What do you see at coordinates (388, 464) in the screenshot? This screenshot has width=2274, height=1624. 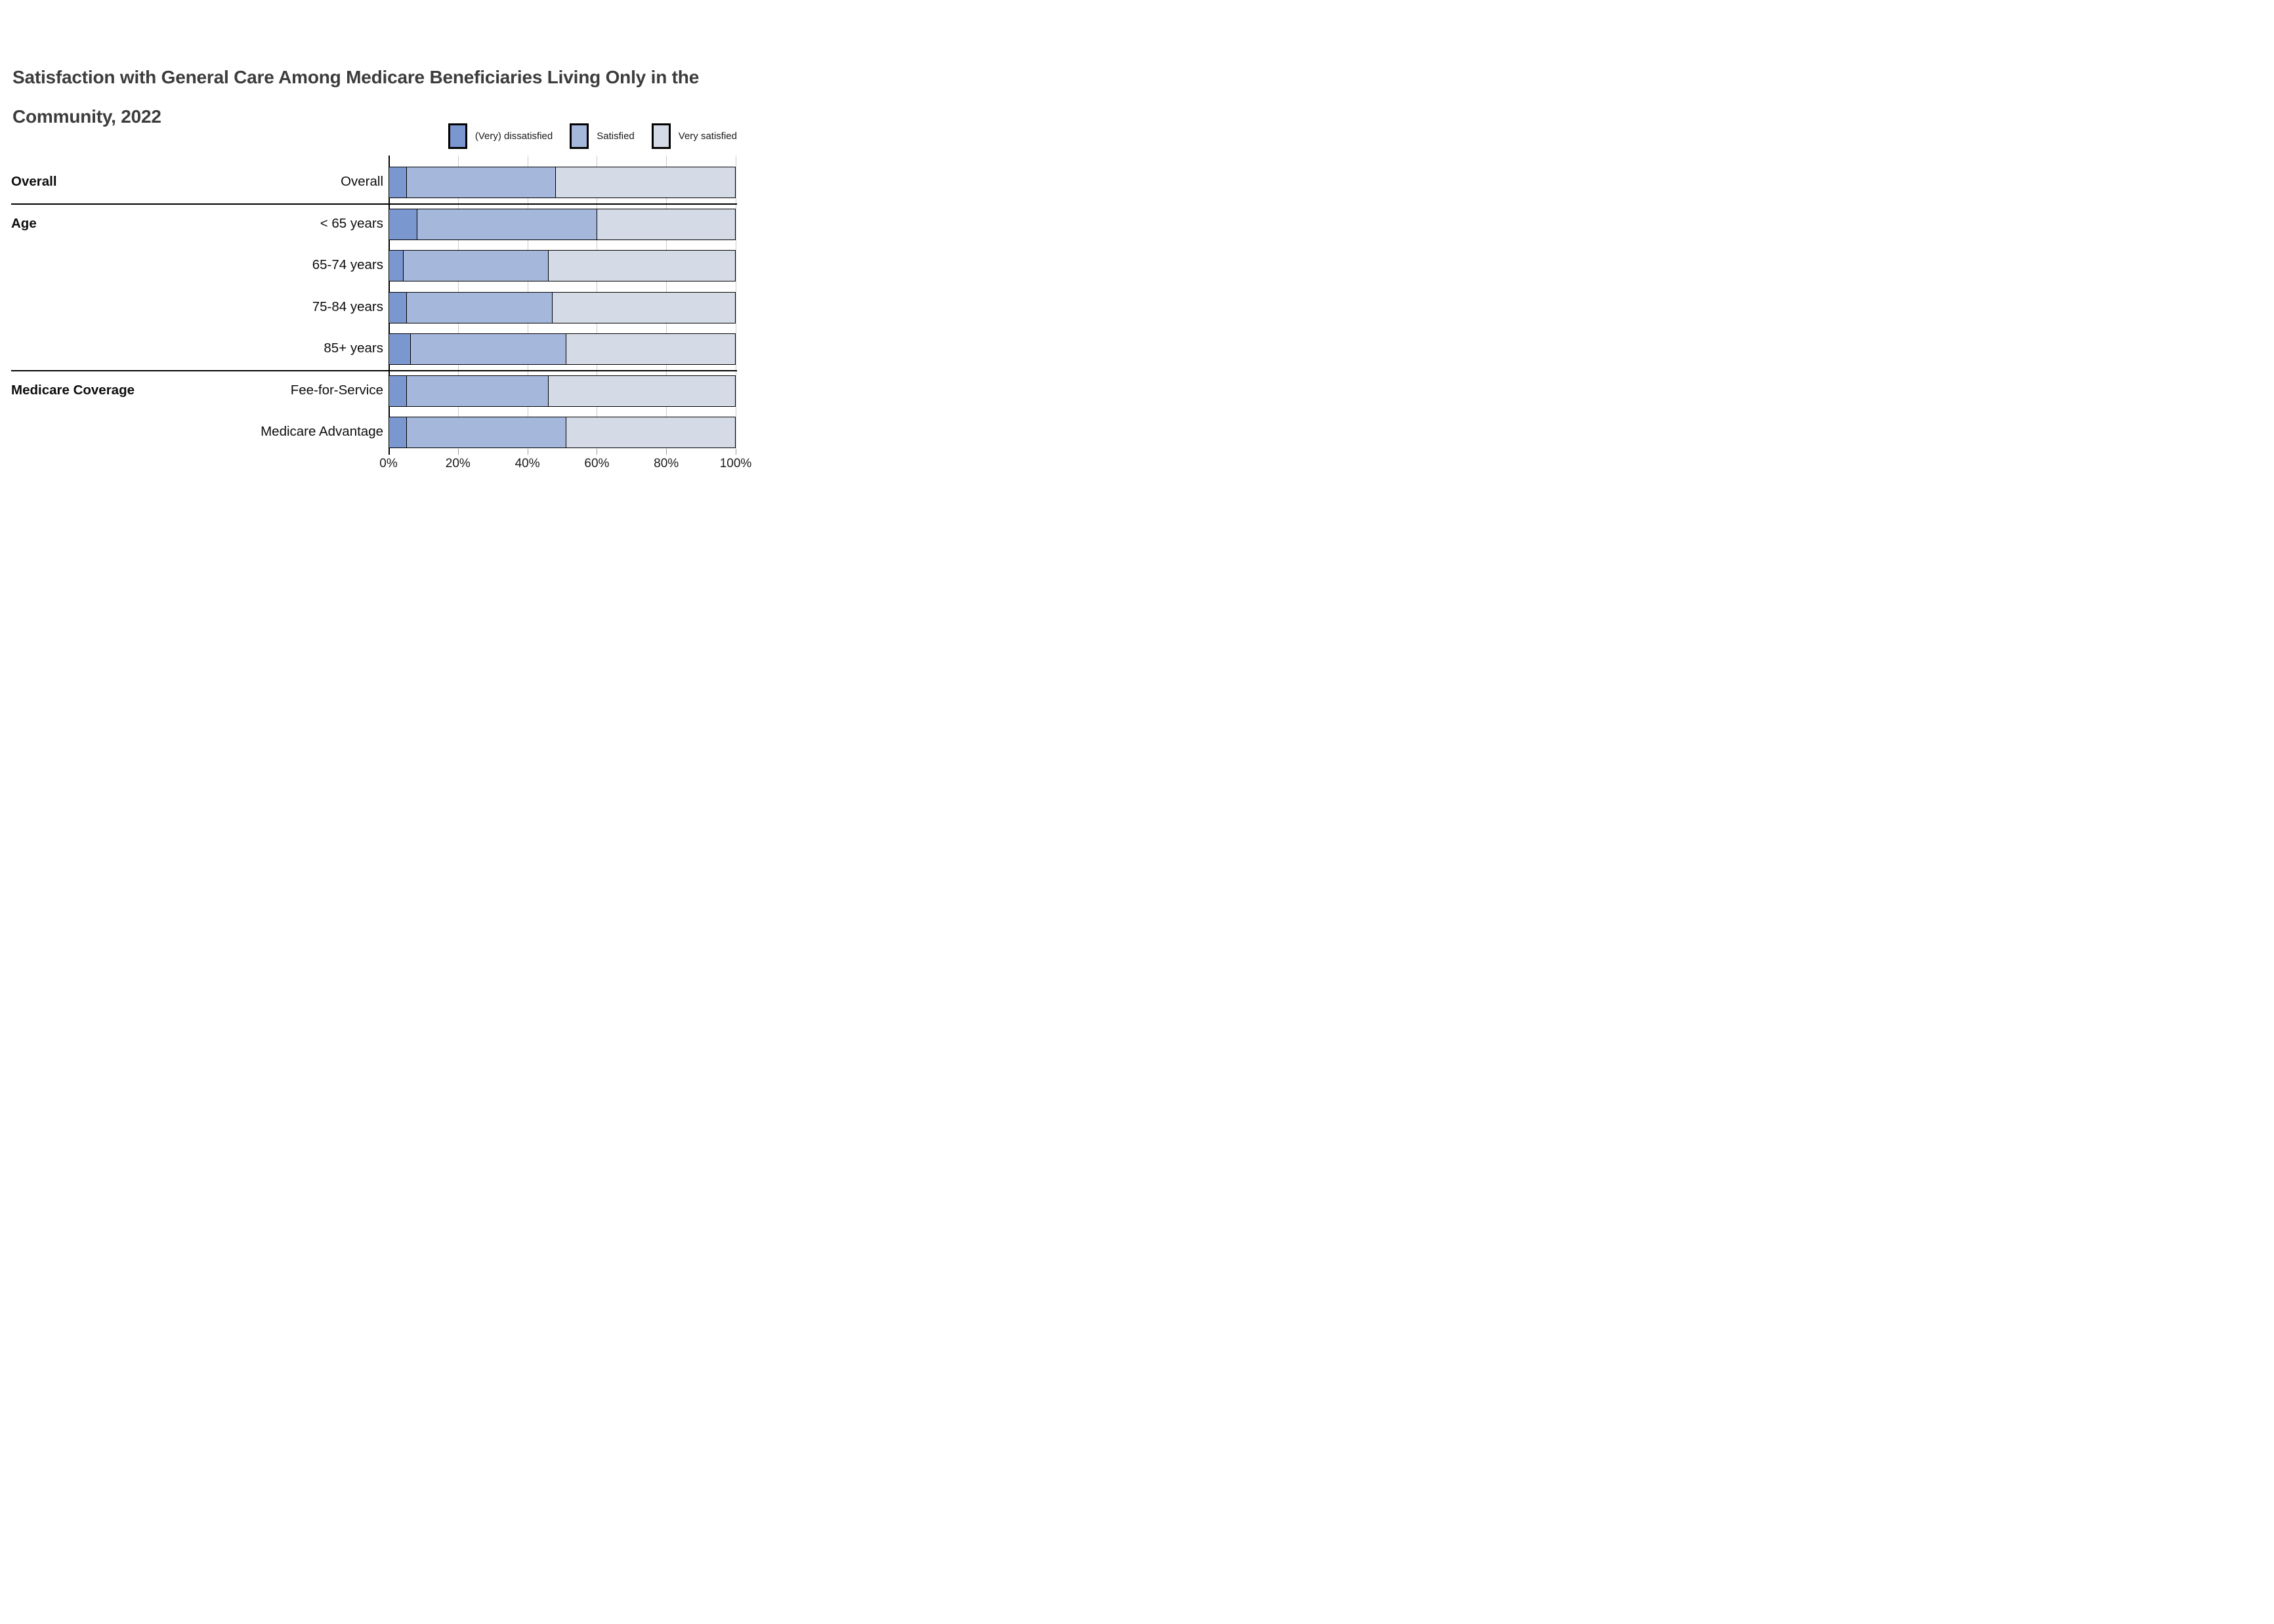 I see `x-tick-label: 0%` at bounding box center [388, 464].